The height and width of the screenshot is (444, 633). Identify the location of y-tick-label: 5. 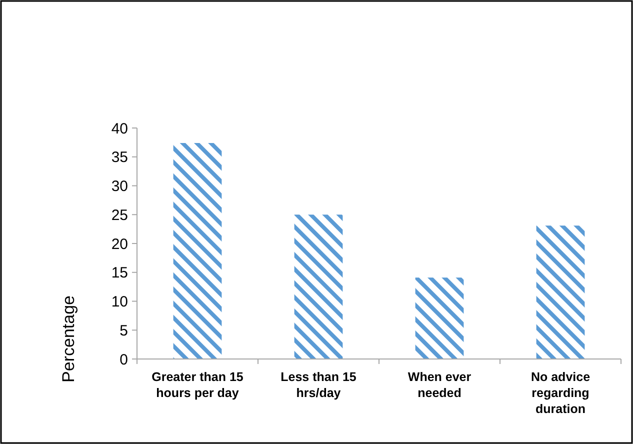
(124, 331).